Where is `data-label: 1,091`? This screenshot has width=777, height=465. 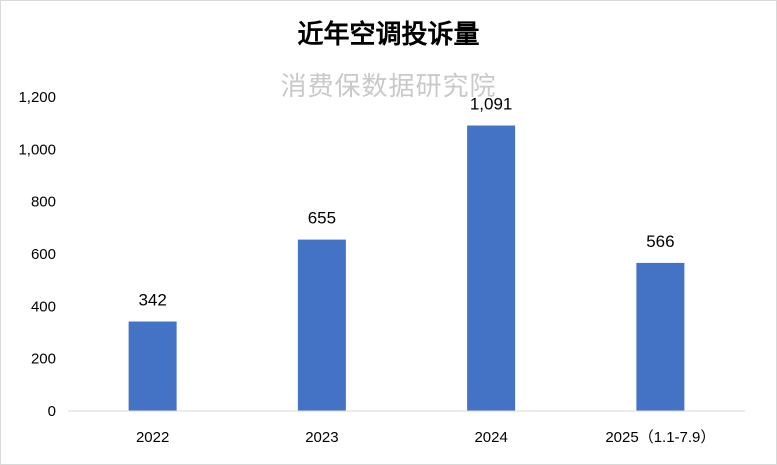 data-label: 1,091 is located at coordinates (491, 104).